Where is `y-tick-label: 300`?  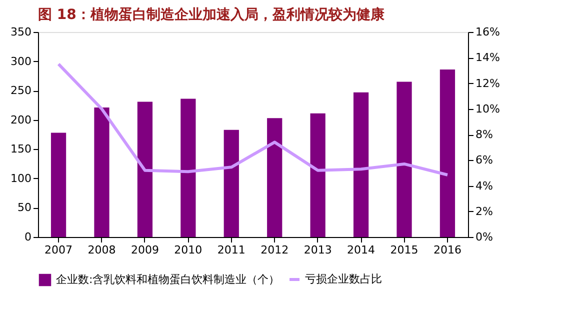
y-tick-label: 300 is located at coordinates (21, 61).